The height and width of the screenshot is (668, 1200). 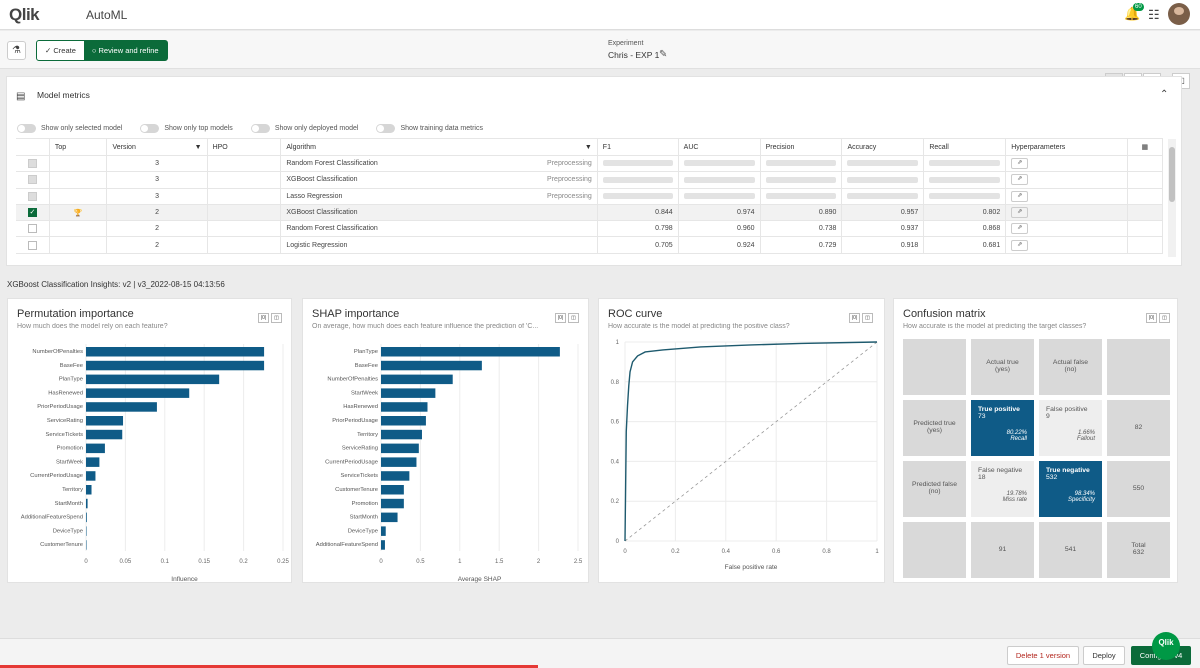 I want to click on column-picker-icon: ▦, so click(x=1145, y=147).